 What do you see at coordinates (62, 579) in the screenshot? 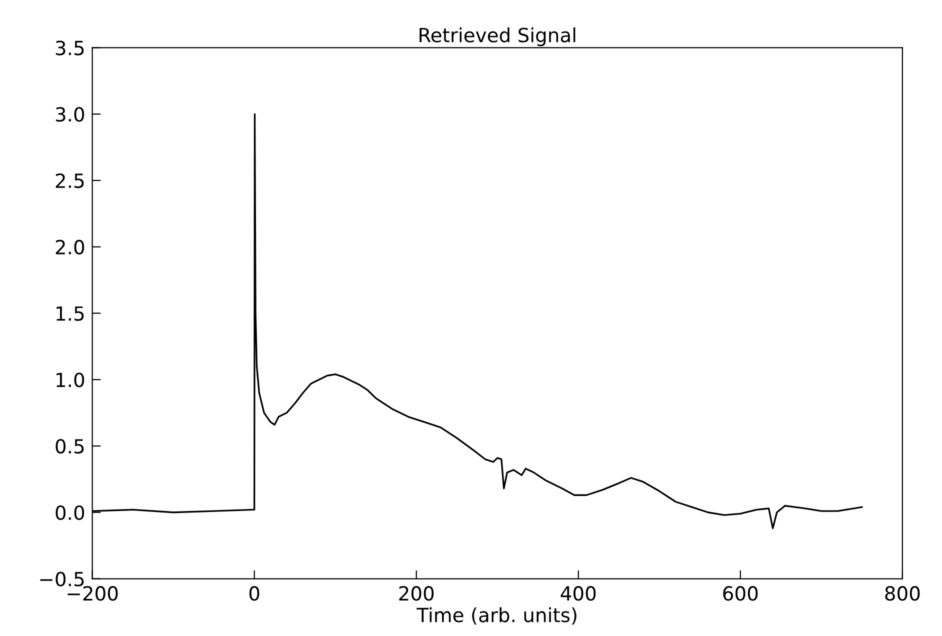
I see `y-tick-label: −0.5` at bounding box center [62, 579].